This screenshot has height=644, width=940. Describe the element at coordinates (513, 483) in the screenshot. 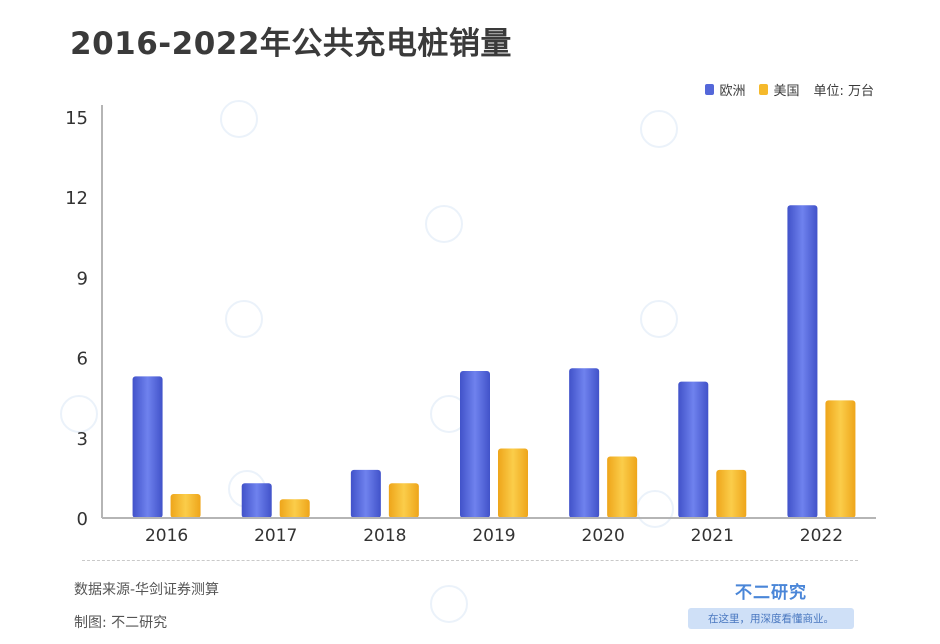

I see `bar-usa-2019` at that location.